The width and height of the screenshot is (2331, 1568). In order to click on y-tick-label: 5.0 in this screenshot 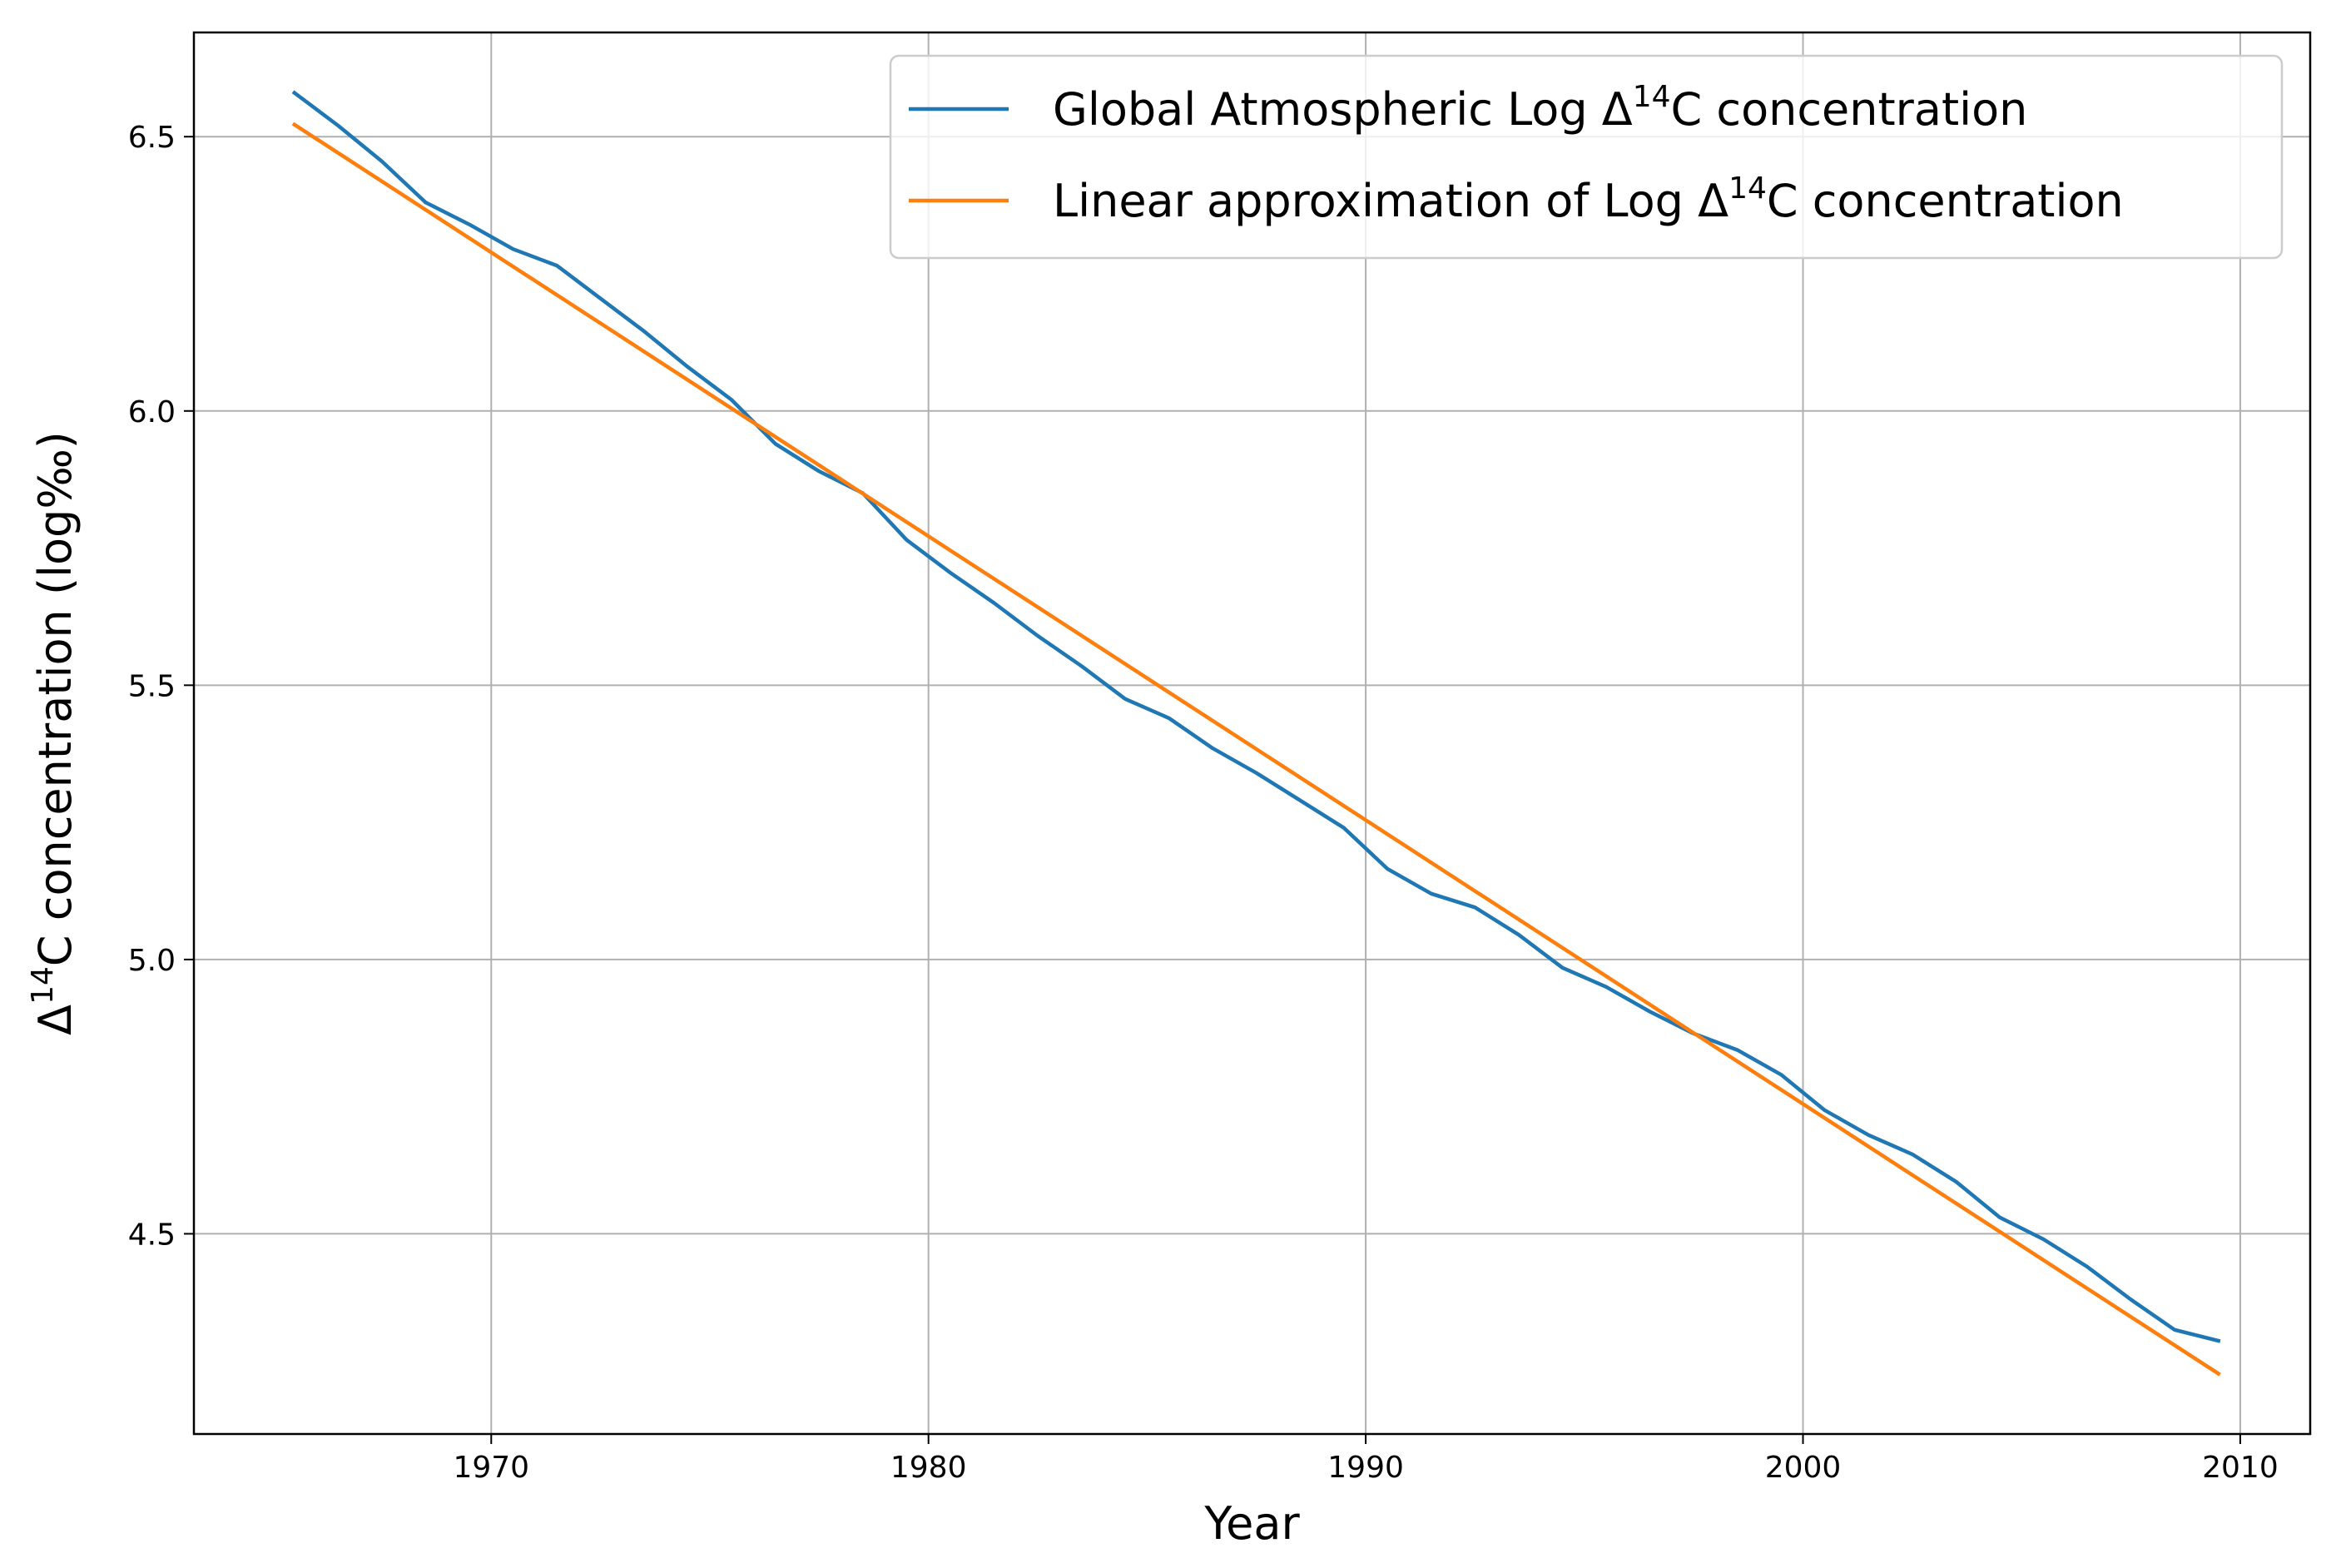, I will do `click(152, 961)`.